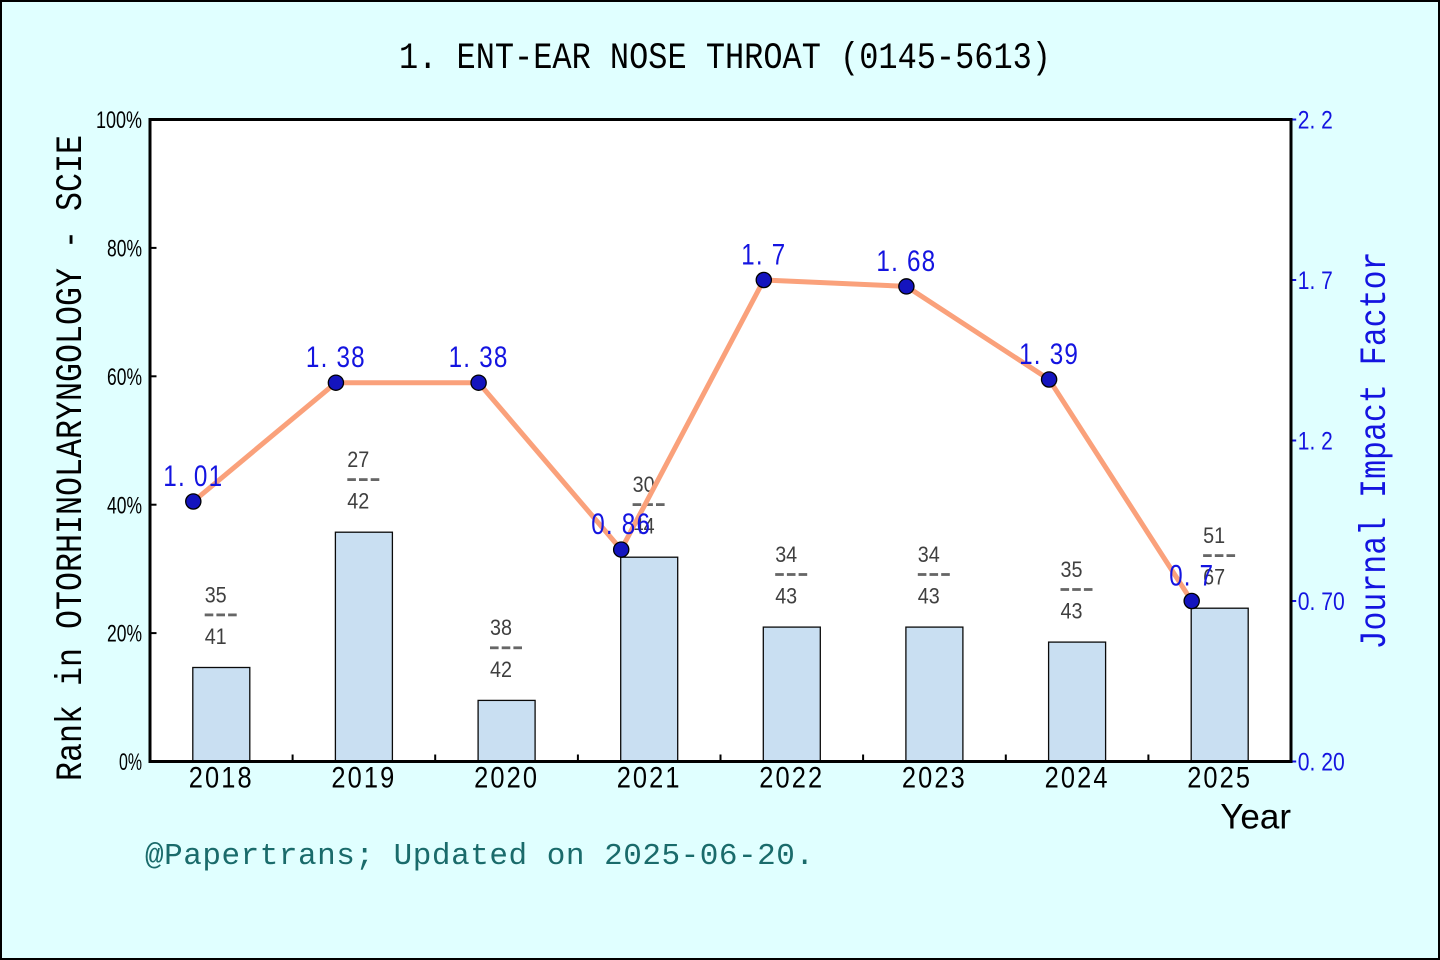 Image resolution: width=1440 pixels, height=960 pixels. I want to click on svg-text: 67, so click(1214, 577).